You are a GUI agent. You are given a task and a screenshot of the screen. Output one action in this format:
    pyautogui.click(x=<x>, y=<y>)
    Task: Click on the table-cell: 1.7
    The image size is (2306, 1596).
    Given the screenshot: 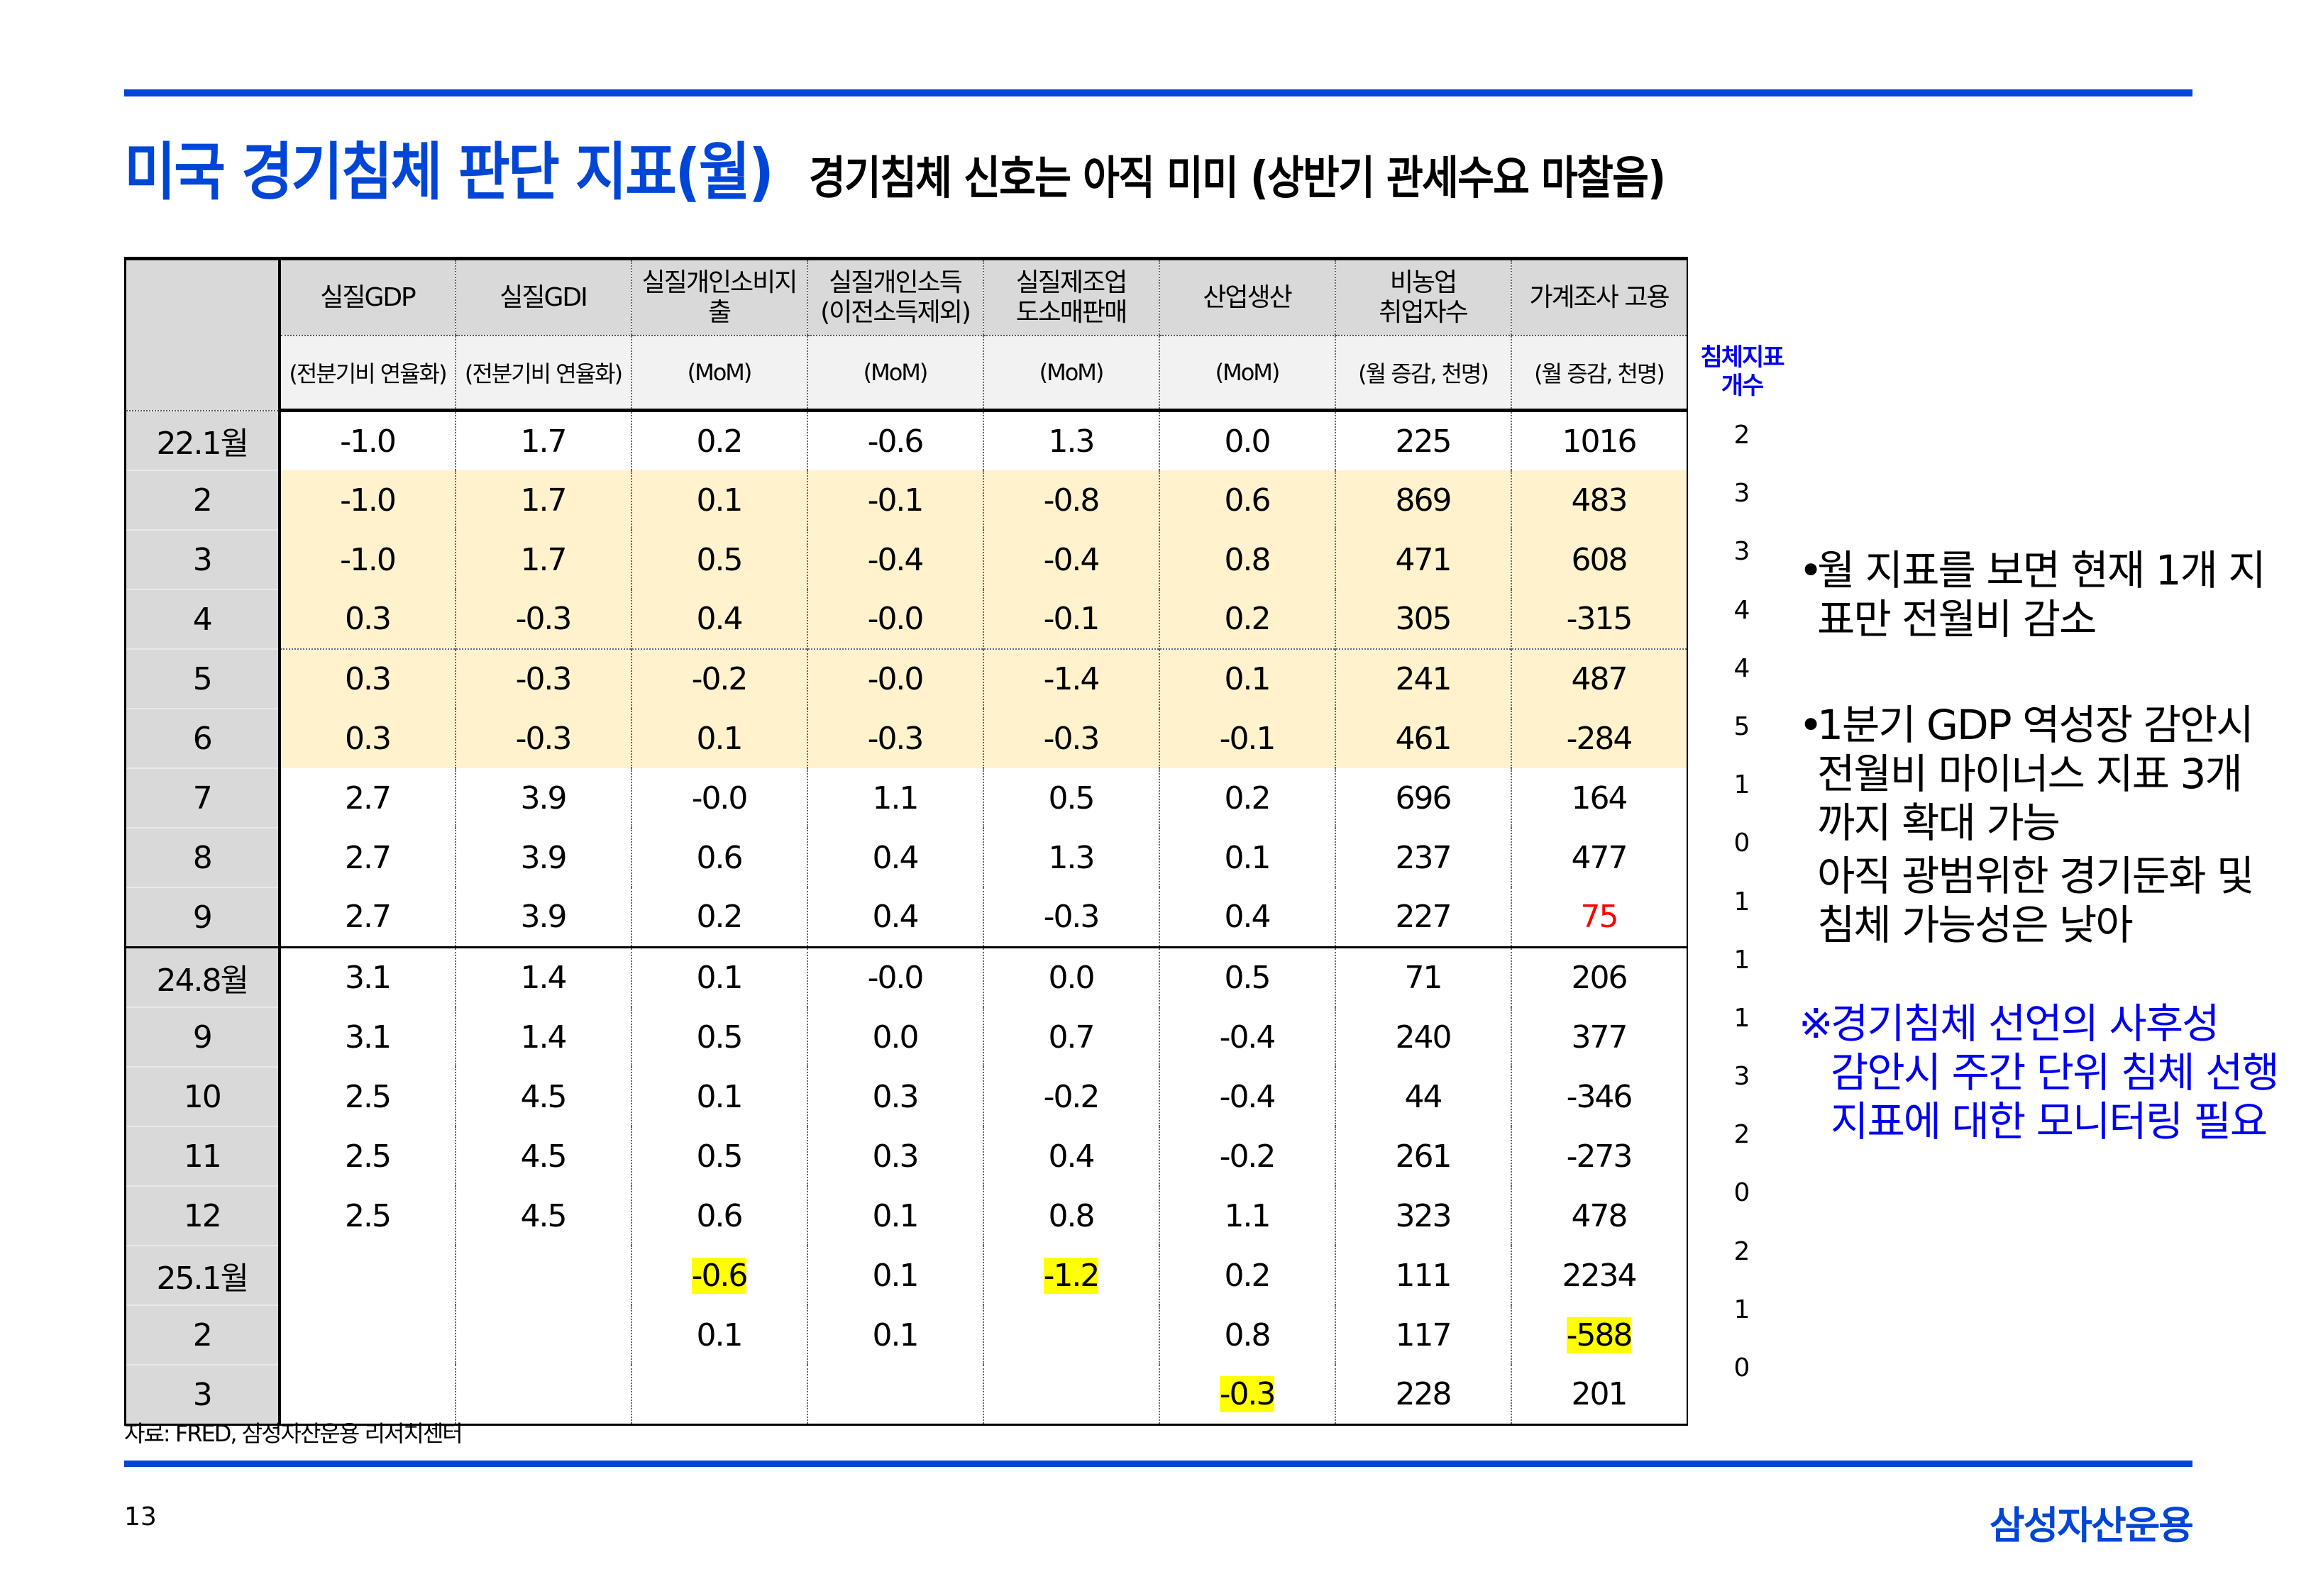 What is the action you would take?
    pyautogui.click(x=542, y=559)
    